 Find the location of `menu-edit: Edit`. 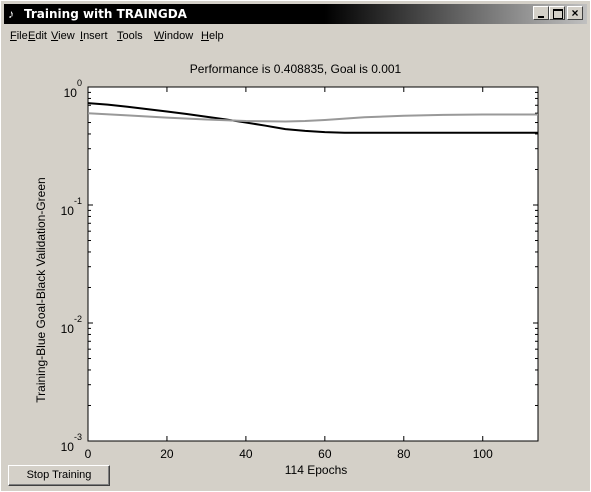

menu-edit: Edit is located at coordinates (37, 36).